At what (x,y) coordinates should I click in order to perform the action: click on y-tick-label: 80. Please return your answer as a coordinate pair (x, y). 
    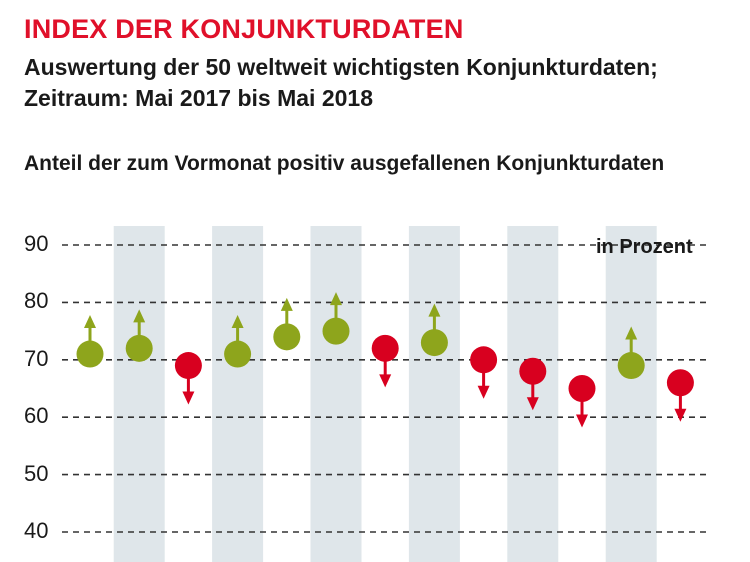
    Looking at the image, I should click on (36, 301).